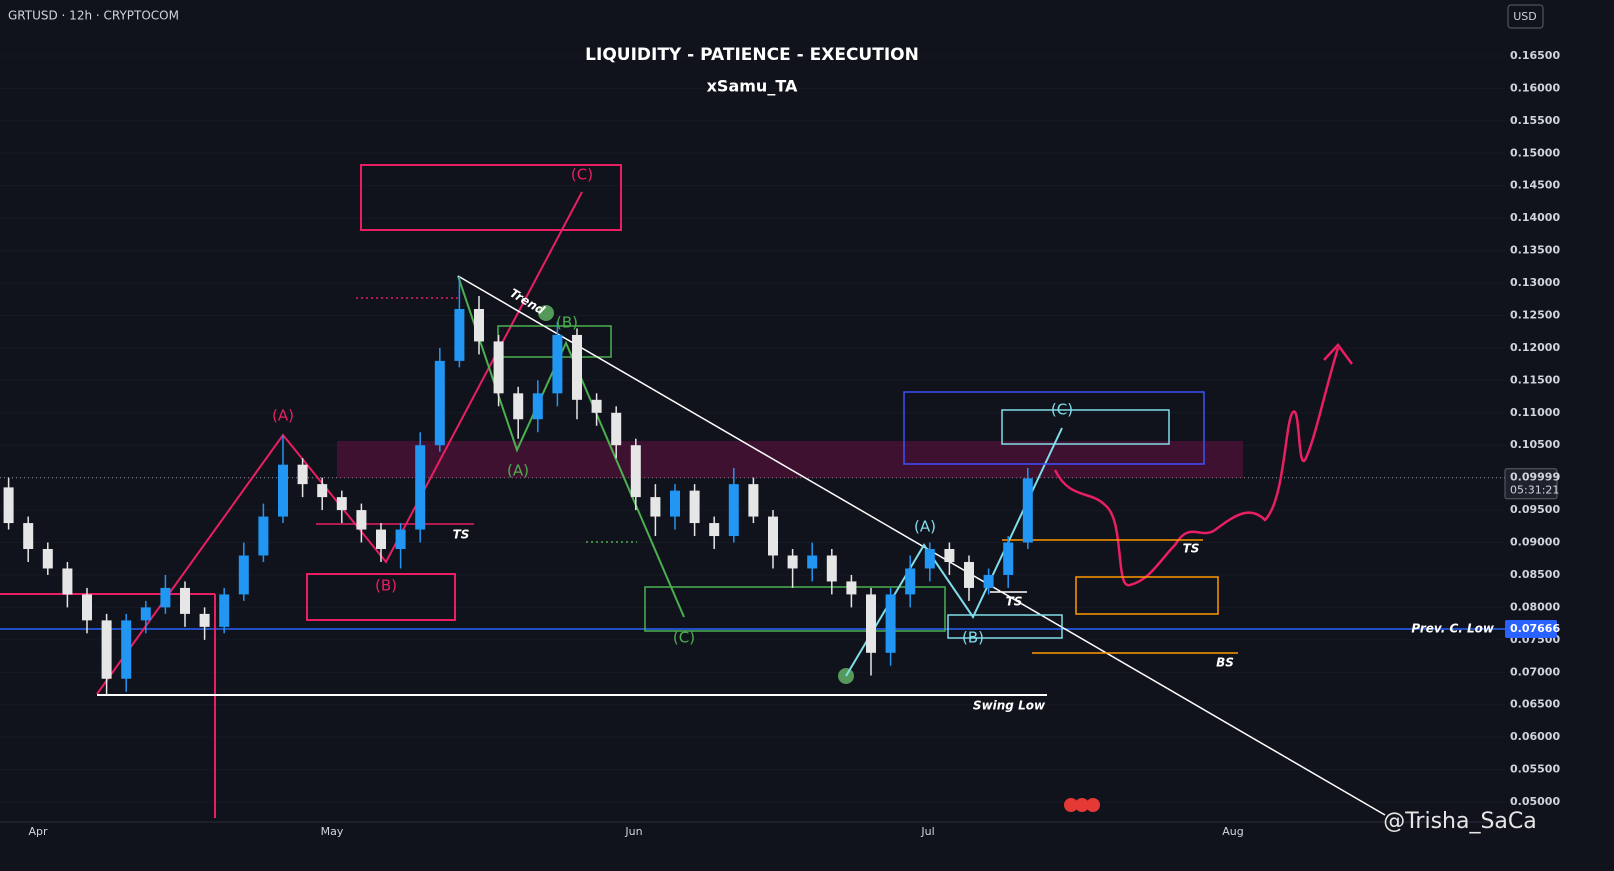  Describe the element at coordinates (582, 175) in the screenshot. I see `wave-label: (C)` at that location.